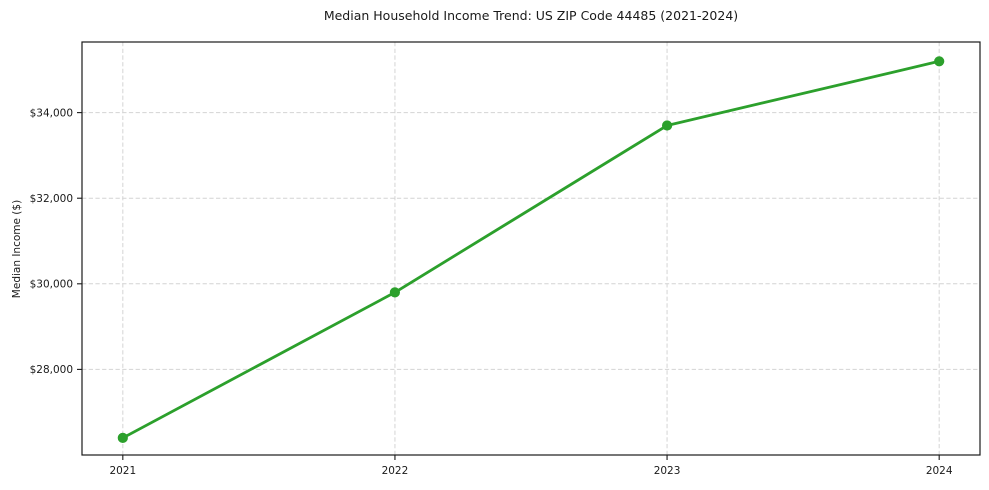  What do you see at coordinates (51, 285) in the screenshot?
I see `y-tick-label: $30,000` at bounding box center [51, 285].